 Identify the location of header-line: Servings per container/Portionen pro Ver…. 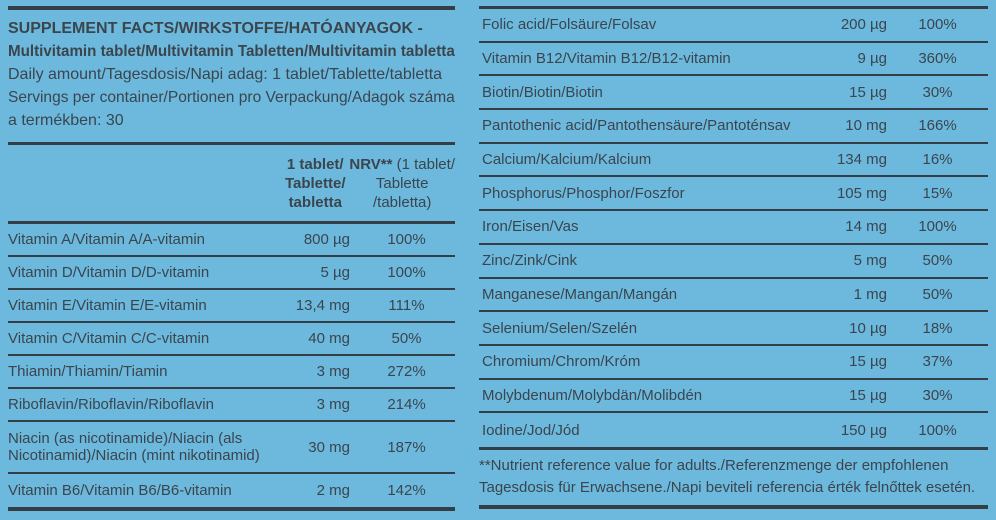
(231, 97).